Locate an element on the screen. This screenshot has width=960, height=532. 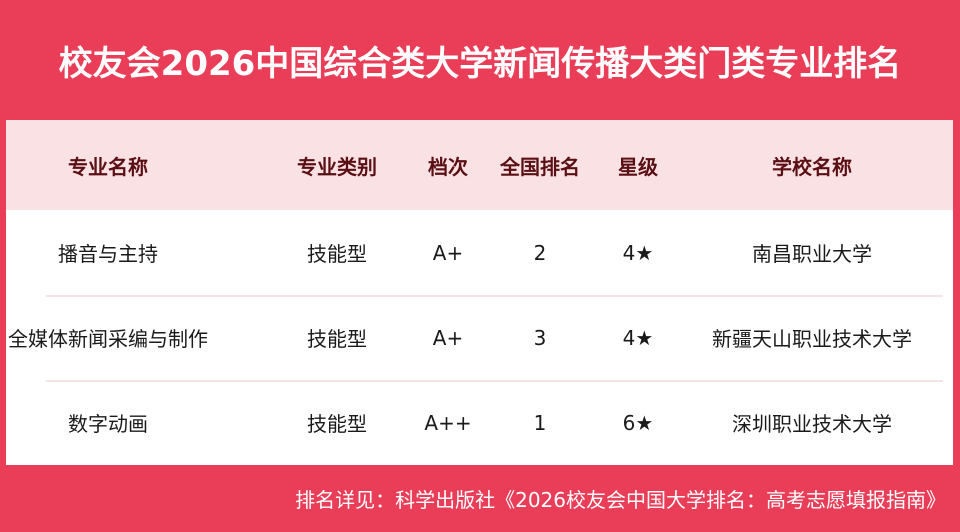
header-star-level: 星级 is located at coordinates (638, 166).